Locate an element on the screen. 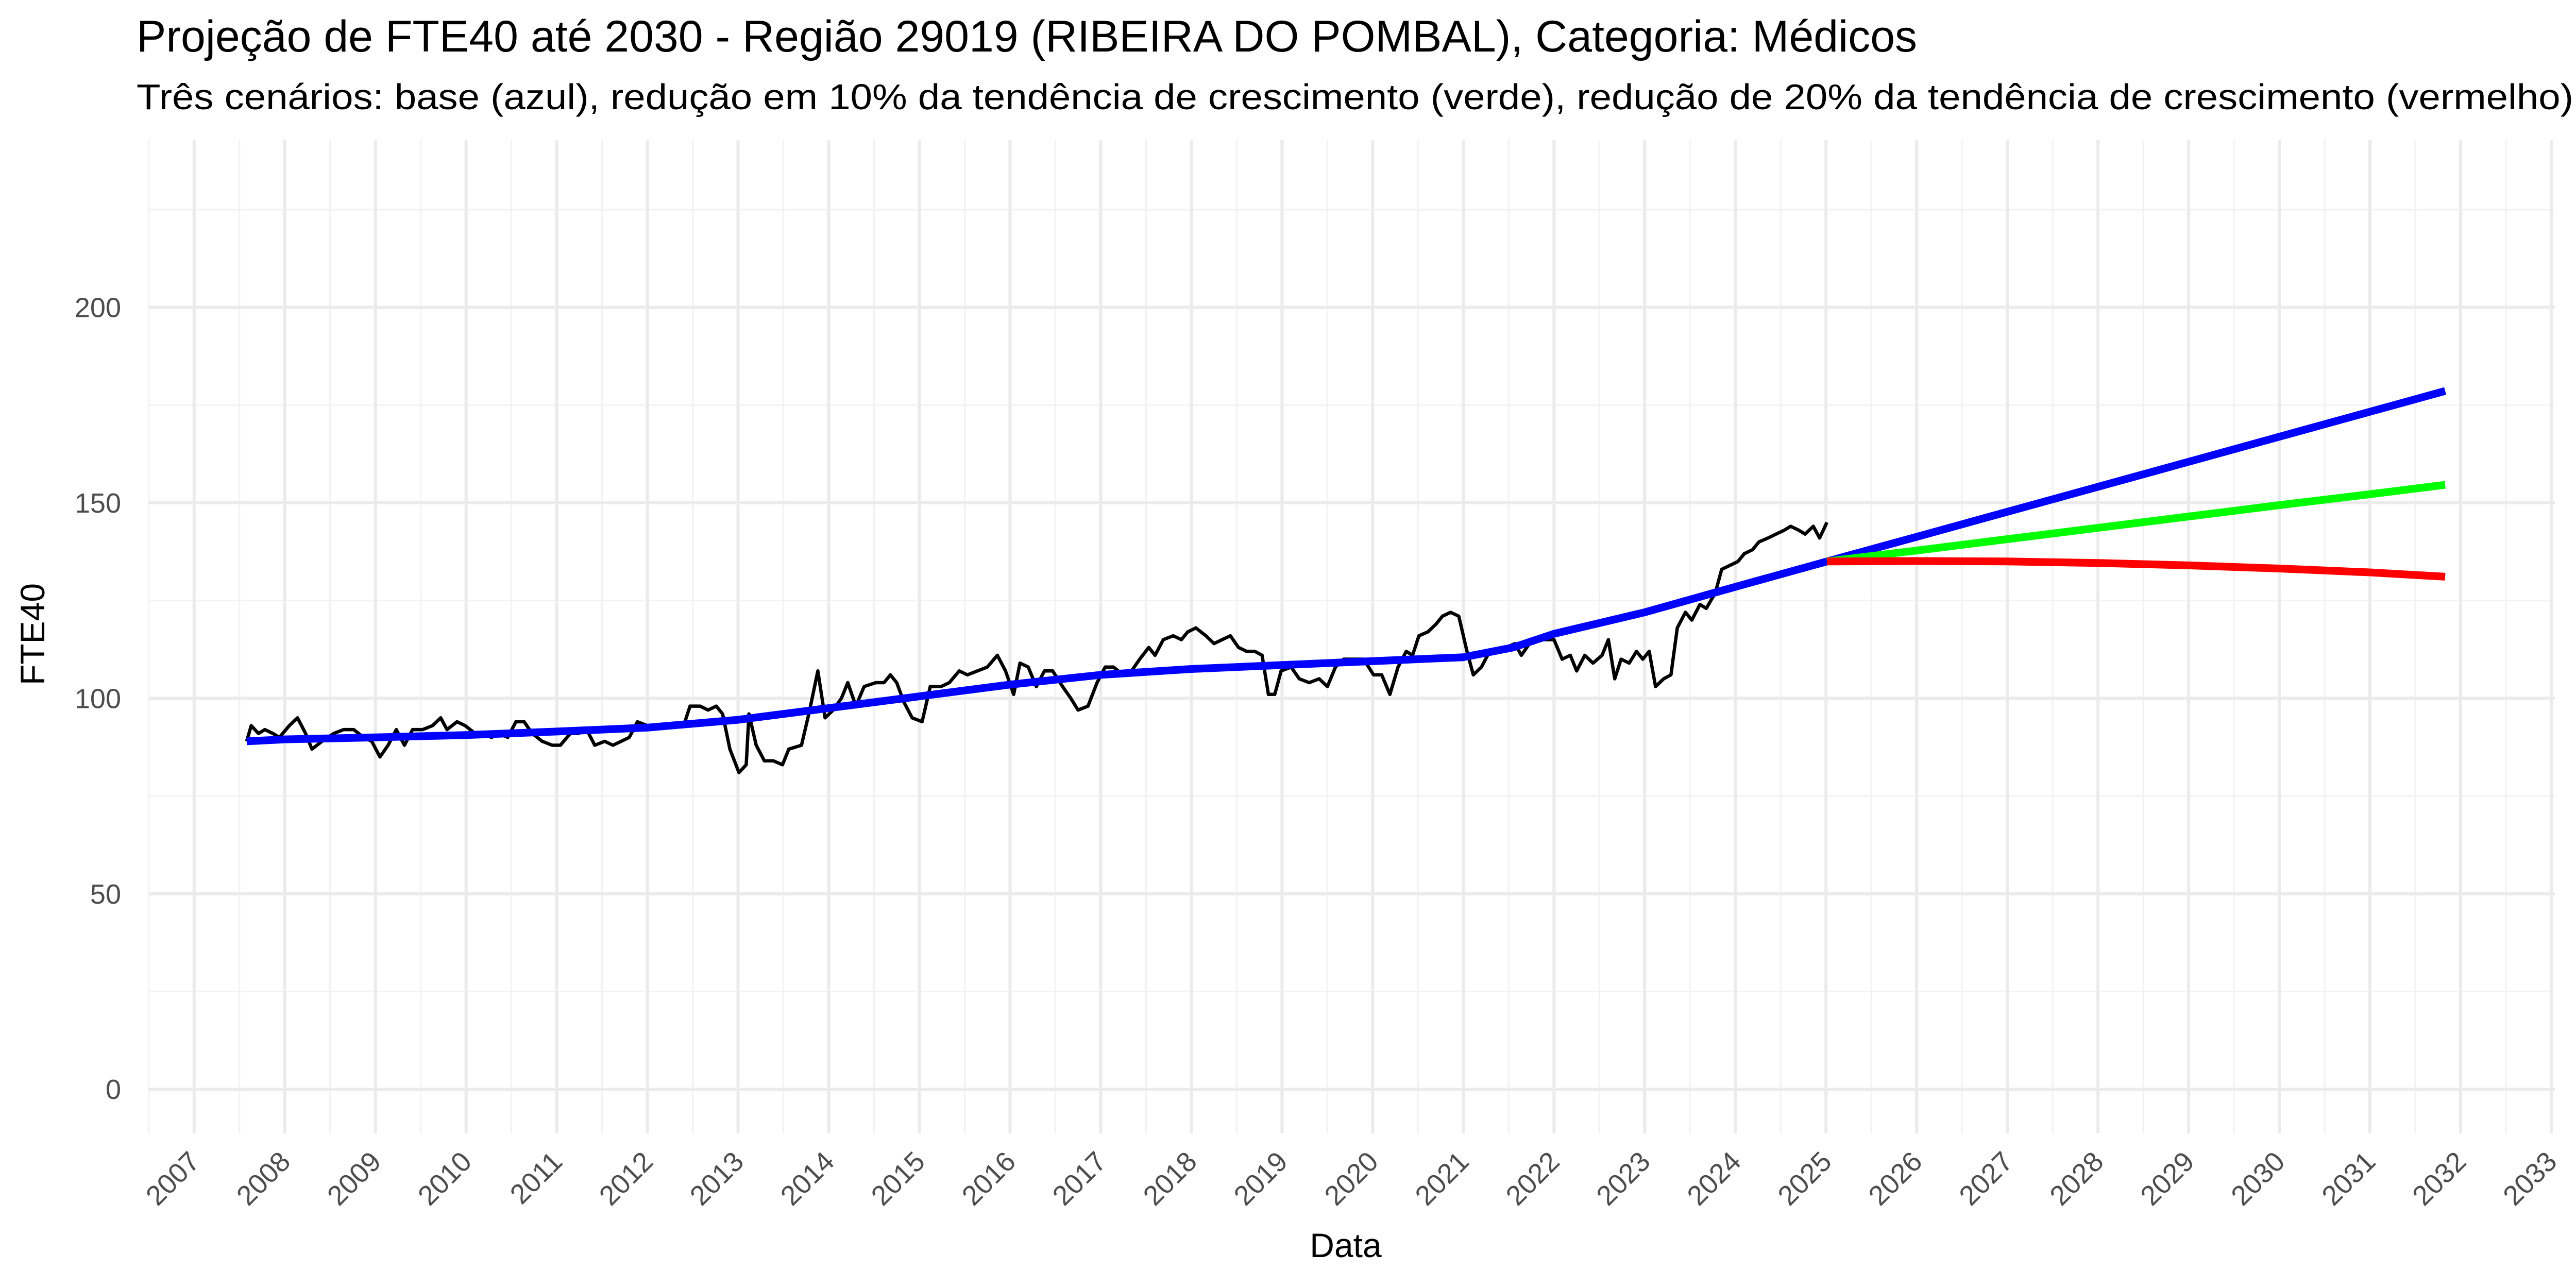  y-tick-label: 150 is located at coordinates (98, 504).